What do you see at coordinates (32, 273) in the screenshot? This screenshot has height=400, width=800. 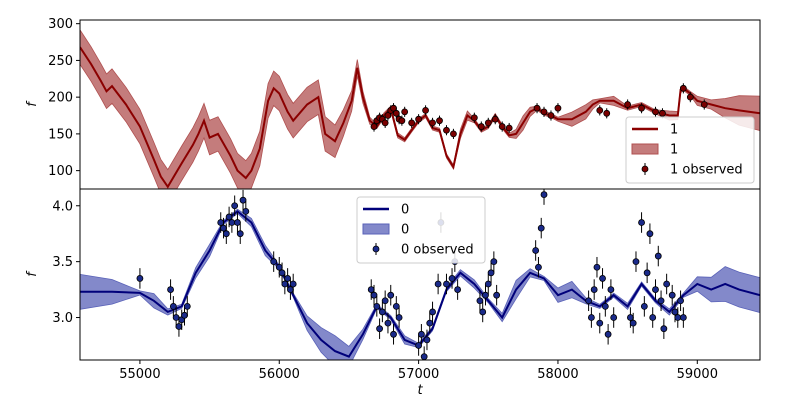 I see `bottom-y-axis-label: f` at bounding box center [32, 273].